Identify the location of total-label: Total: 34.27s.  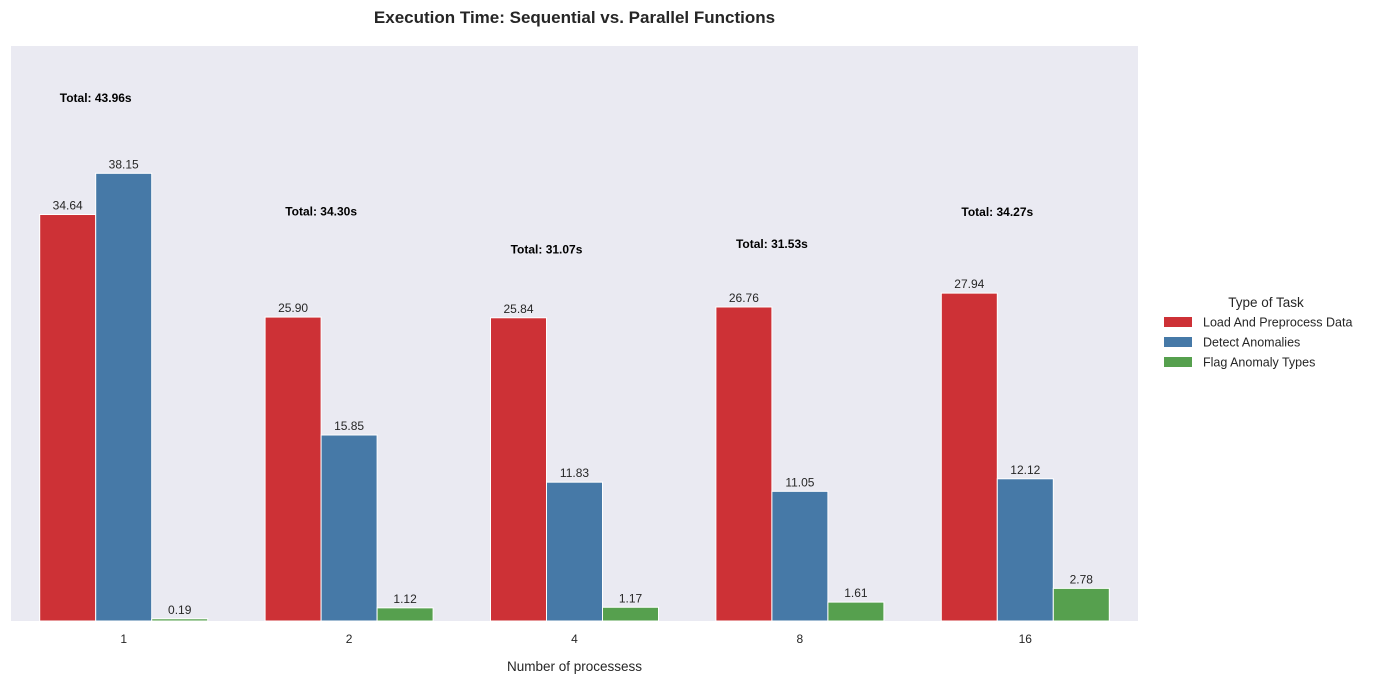
(997, 212).